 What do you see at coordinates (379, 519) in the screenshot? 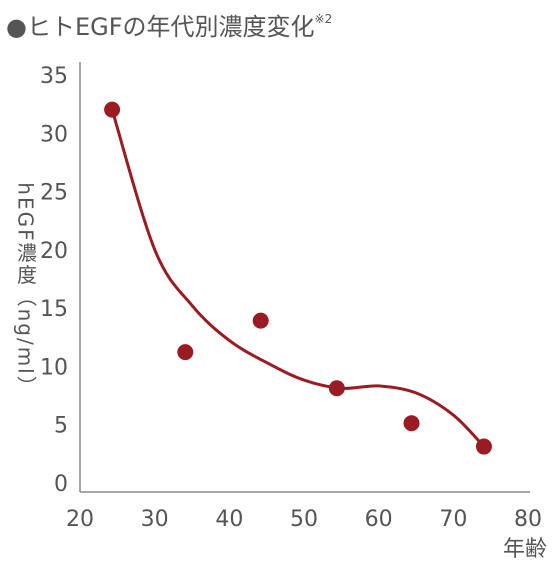
I see `x-tick-label: 60` at bounding box center [379, 519].